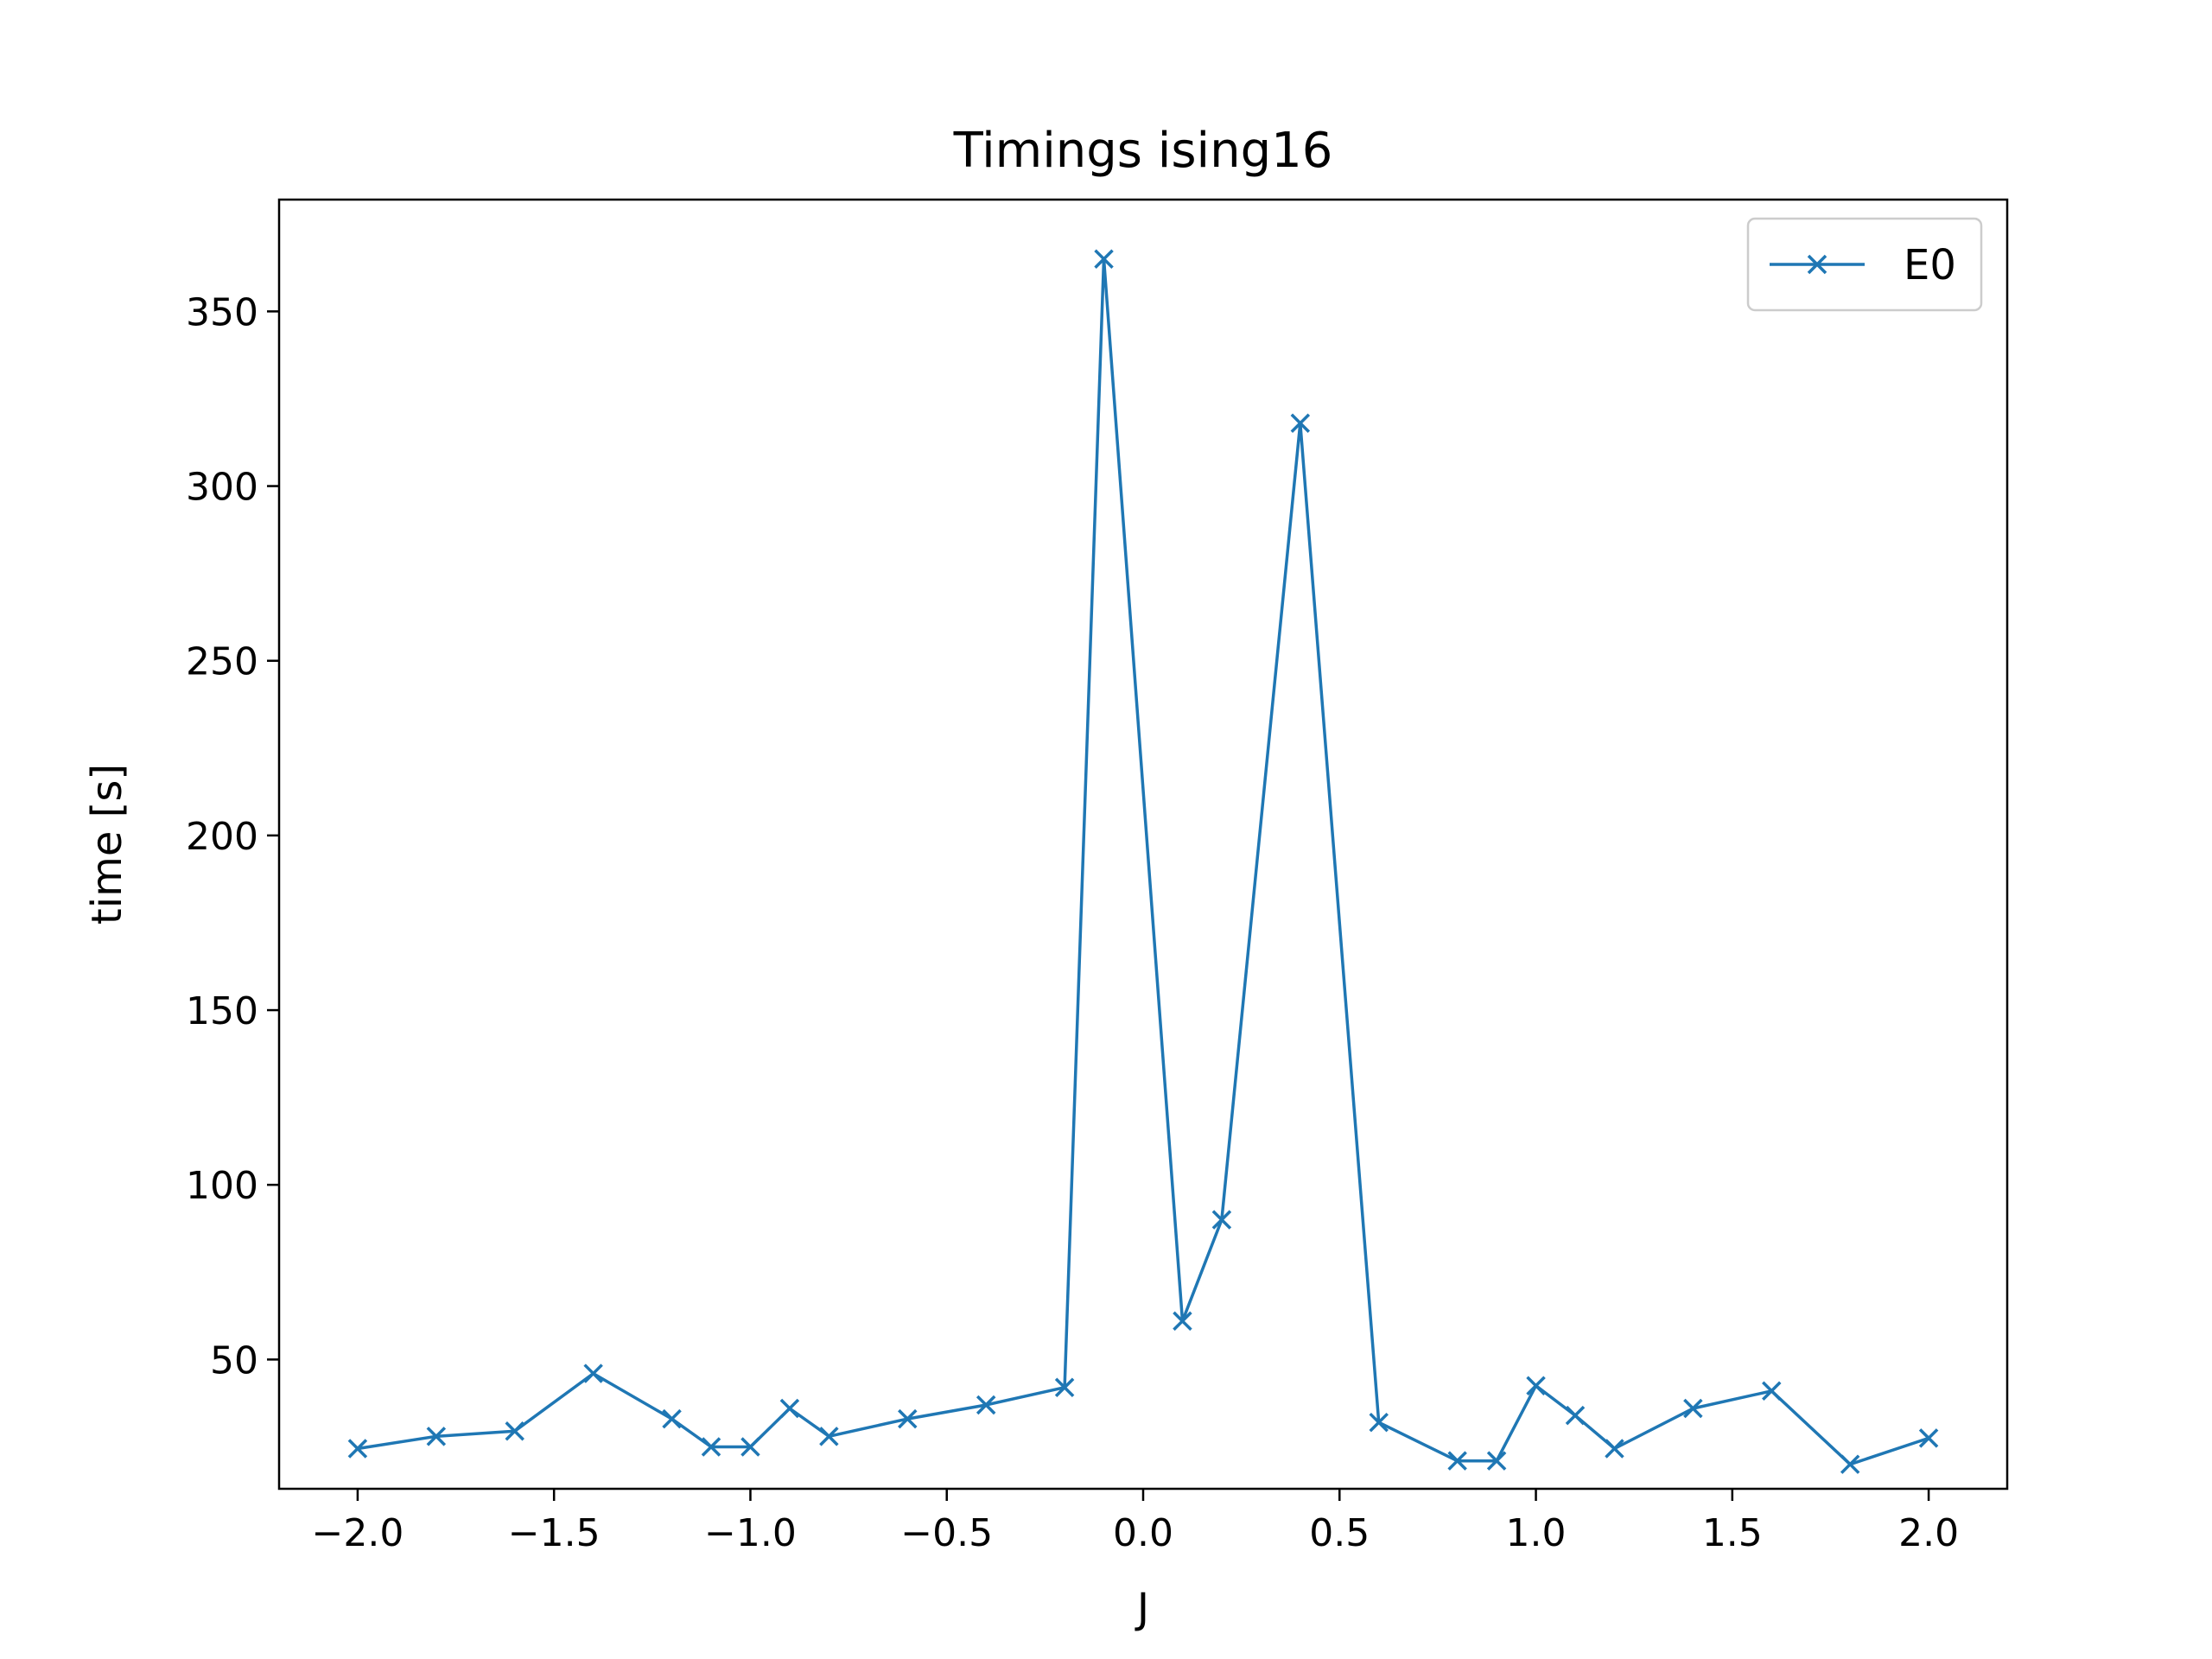 The width and height of the screenshot is (2212, 1659). What do you see at coordinates (222, 1186) in the screenshot?
I see `y-tick-label: 100` at bounding box center [222, 1186].